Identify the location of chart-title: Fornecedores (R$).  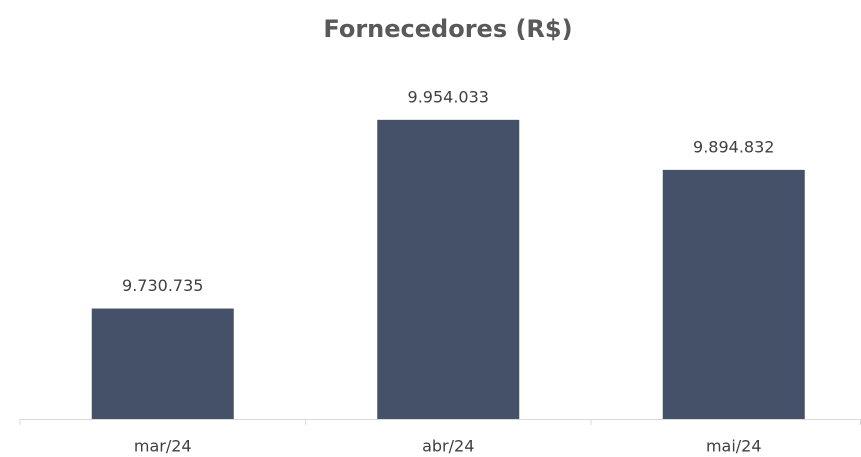
(447, 29).